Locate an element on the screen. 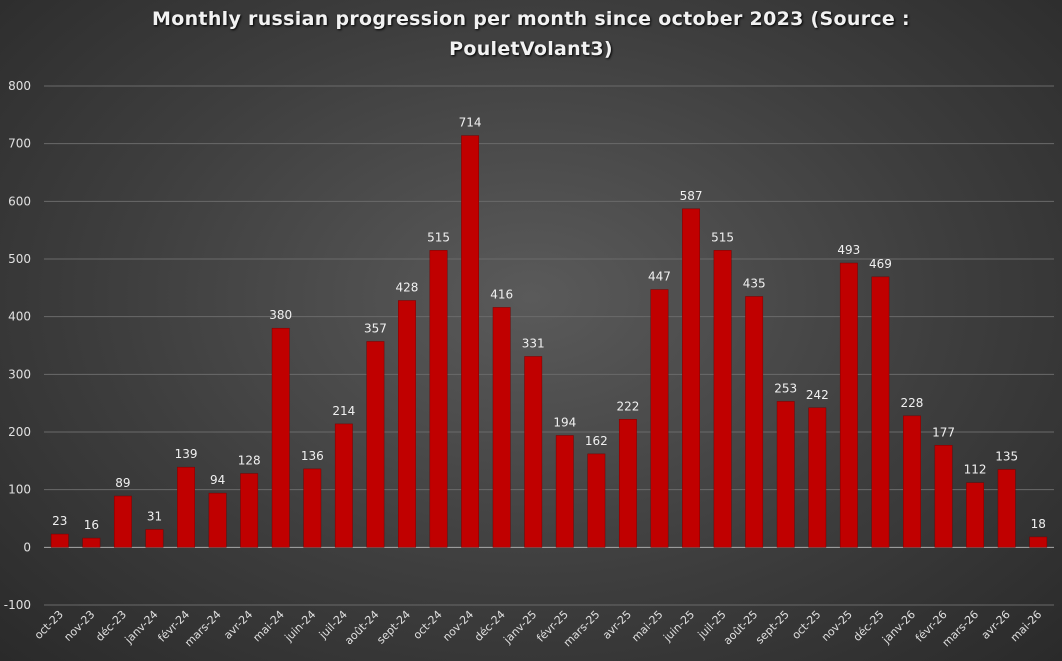 The height and width of the screenshot is (661, 1062). data-label: 31 is located at coordinates (154, 516).